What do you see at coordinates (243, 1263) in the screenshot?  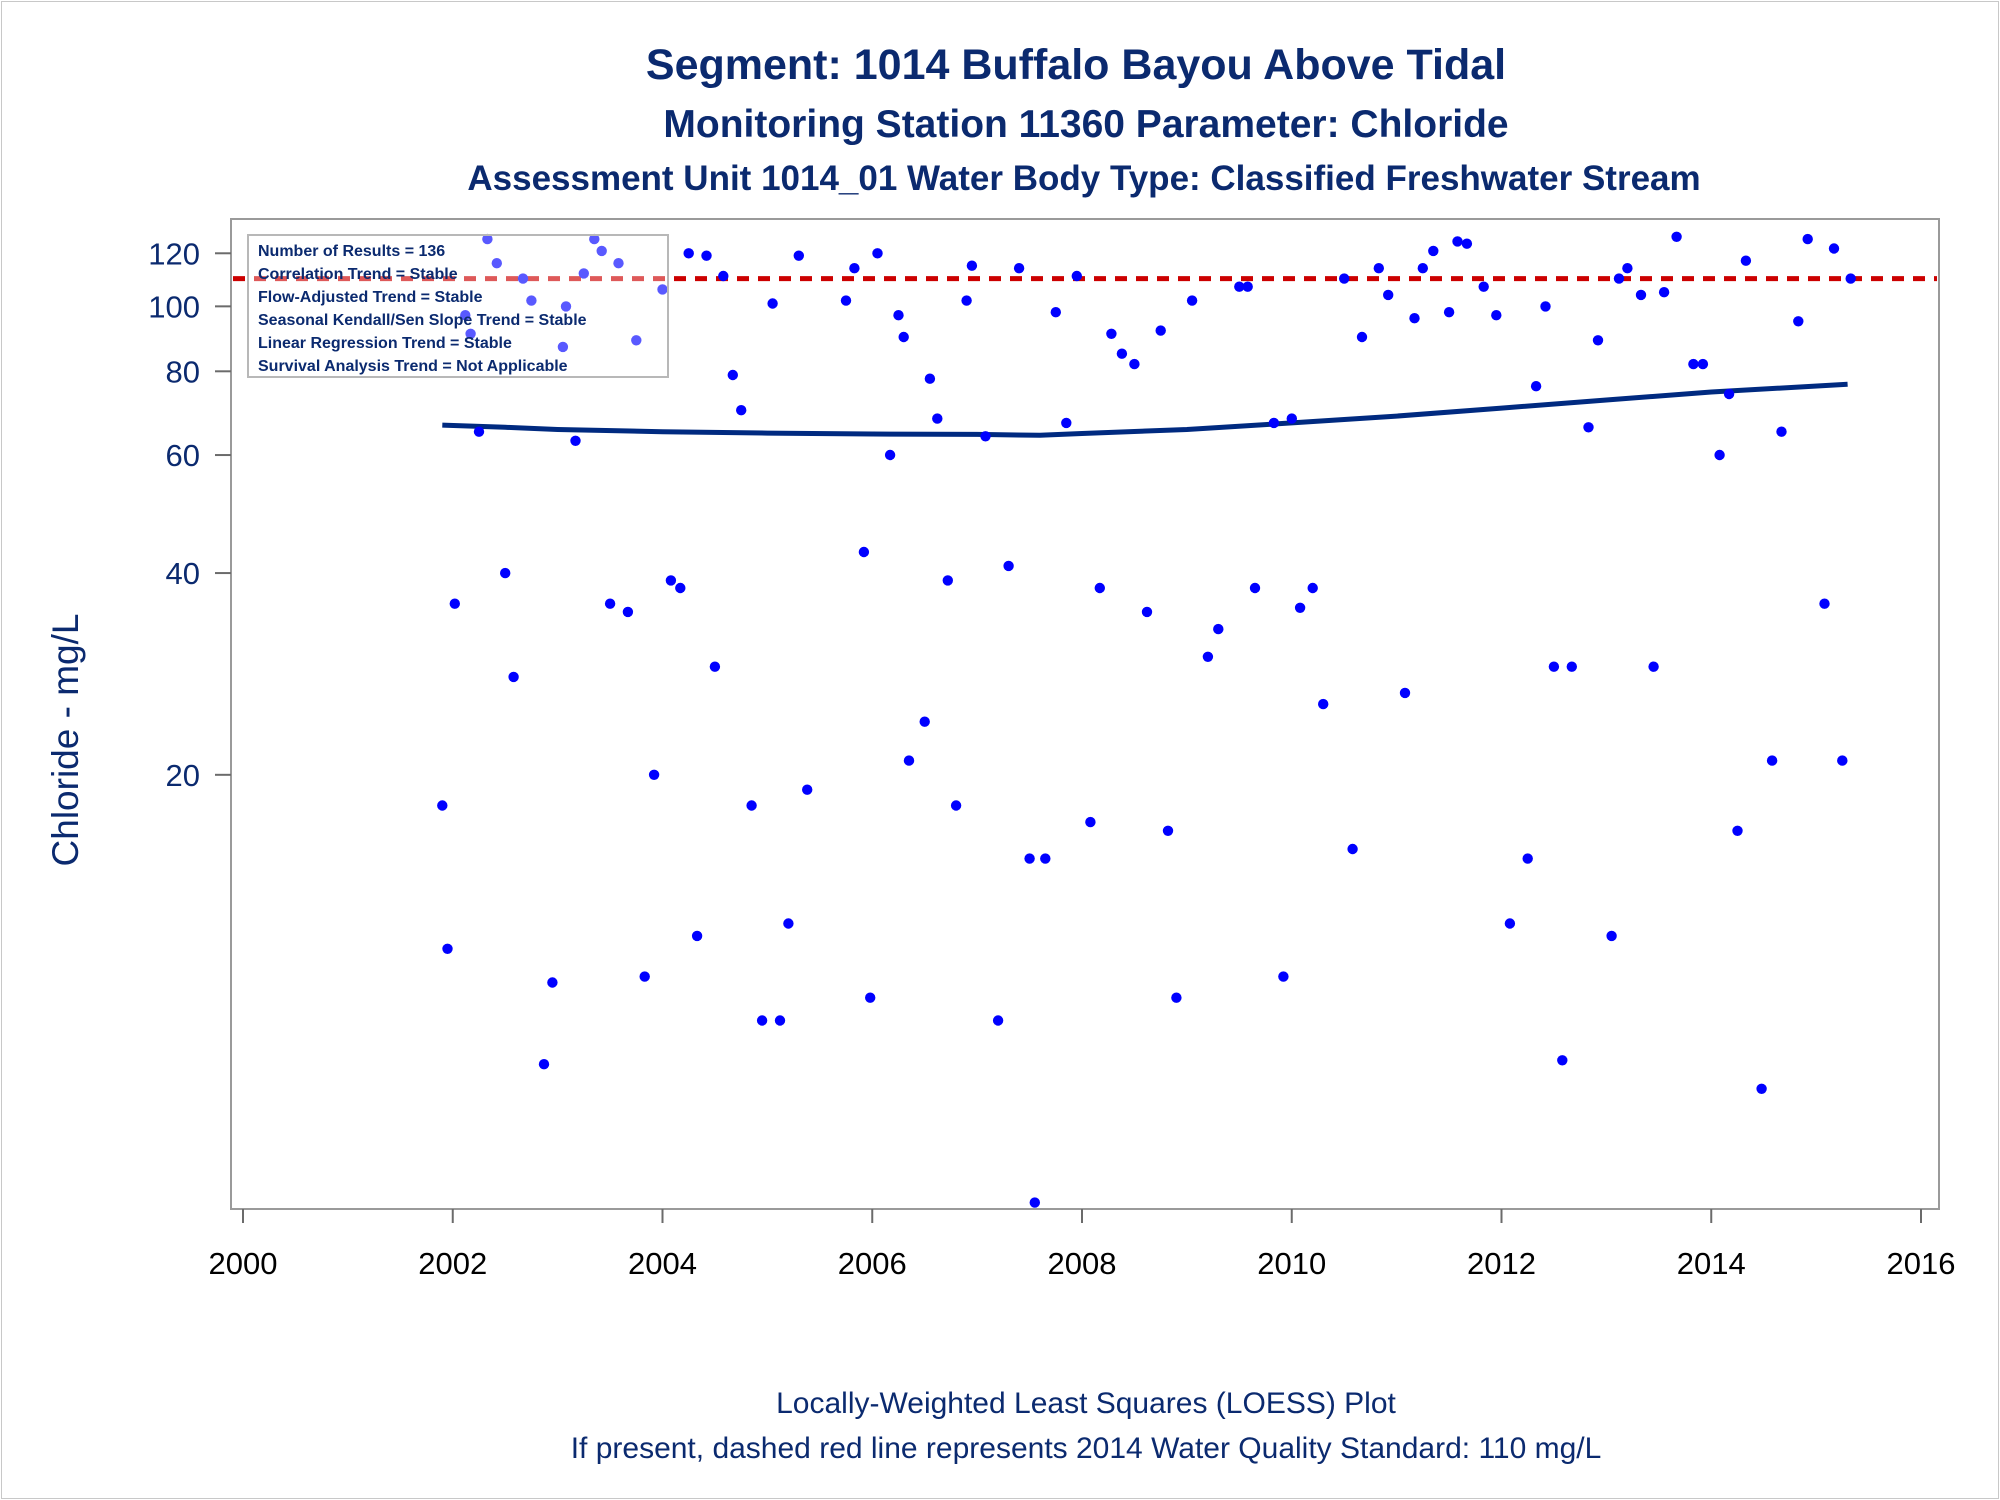 I see `x-tick-label: 2000` at bounding box center [243, 1263].